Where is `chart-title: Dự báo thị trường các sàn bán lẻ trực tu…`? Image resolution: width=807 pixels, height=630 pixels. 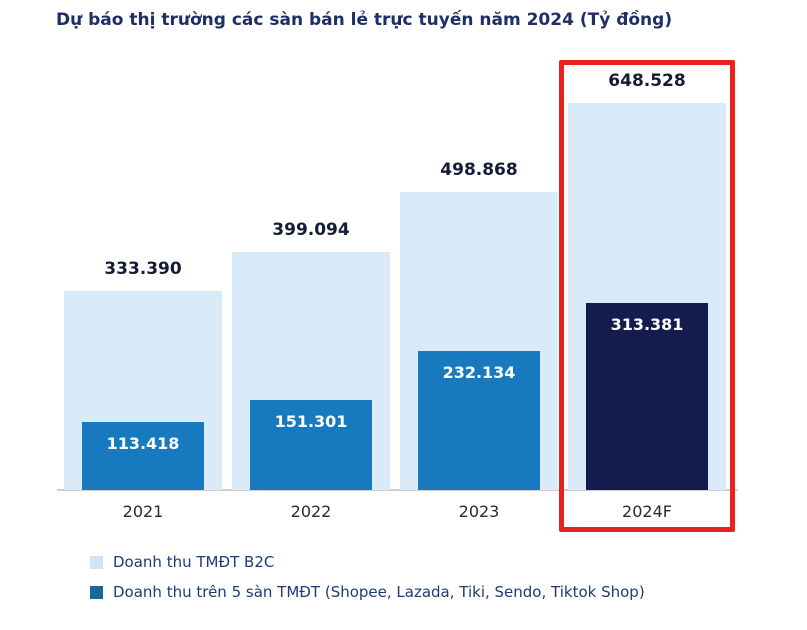 chart-title: Dự báo thị trường các sàn bán lẻ trực tu… is located at coordinates (364, 20).